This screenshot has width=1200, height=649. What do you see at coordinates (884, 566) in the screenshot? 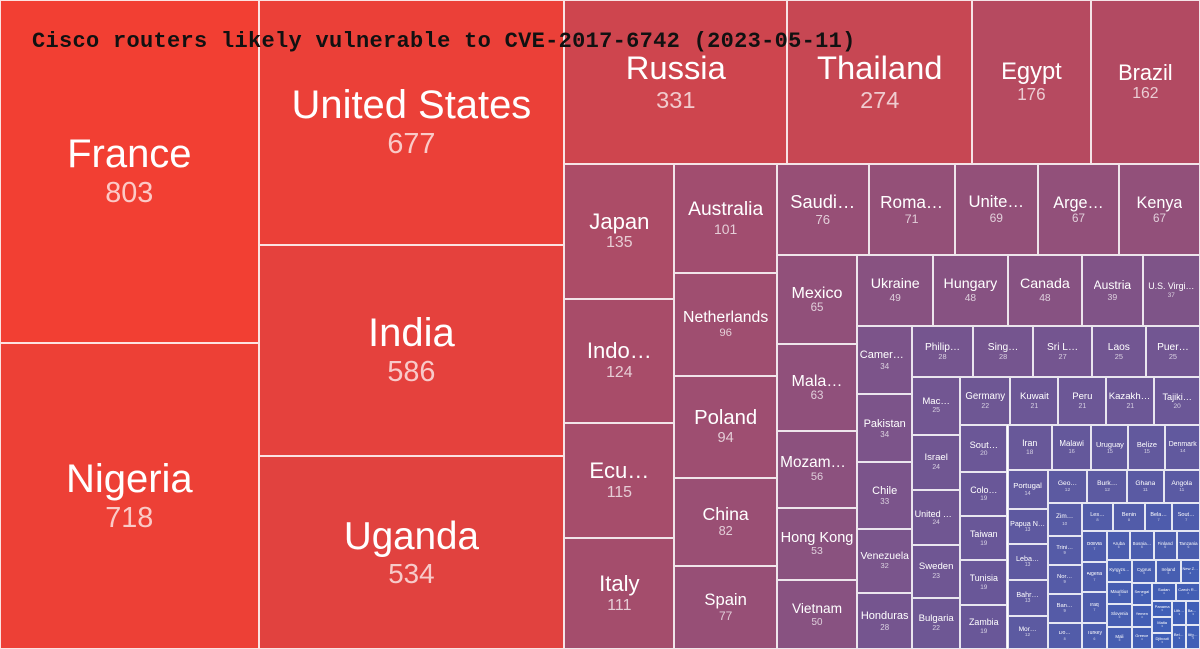
I see `cell-value: 32` at bounding box center [884, 566].